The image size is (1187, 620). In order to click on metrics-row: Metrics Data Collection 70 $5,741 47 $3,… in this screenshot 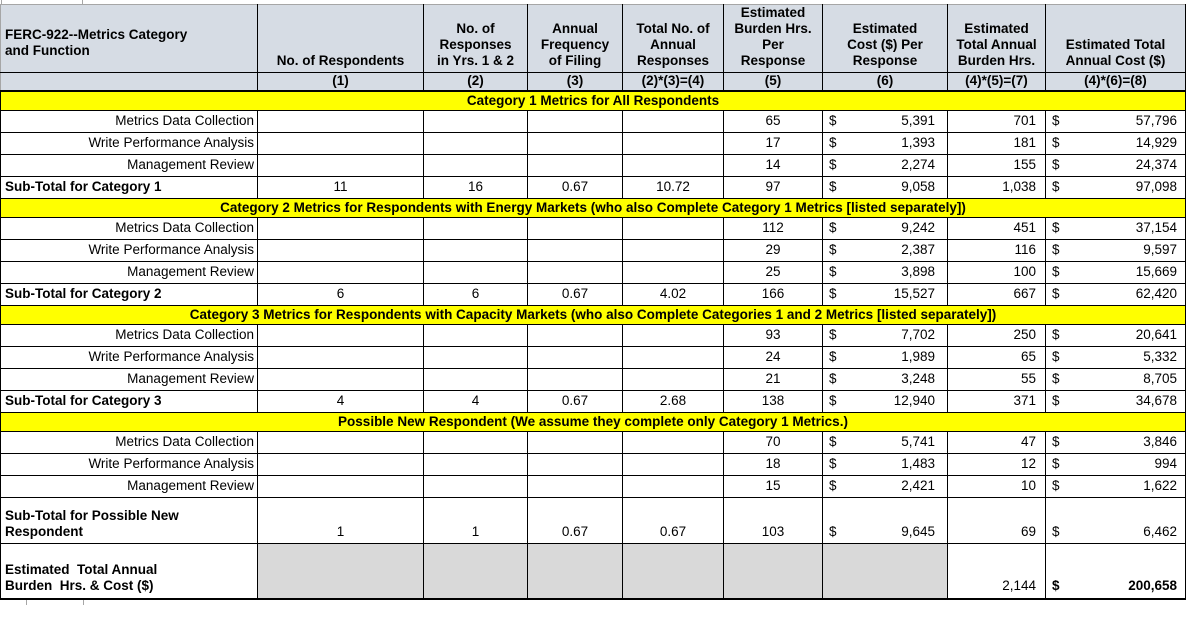, I will do `click(593, 442)`.